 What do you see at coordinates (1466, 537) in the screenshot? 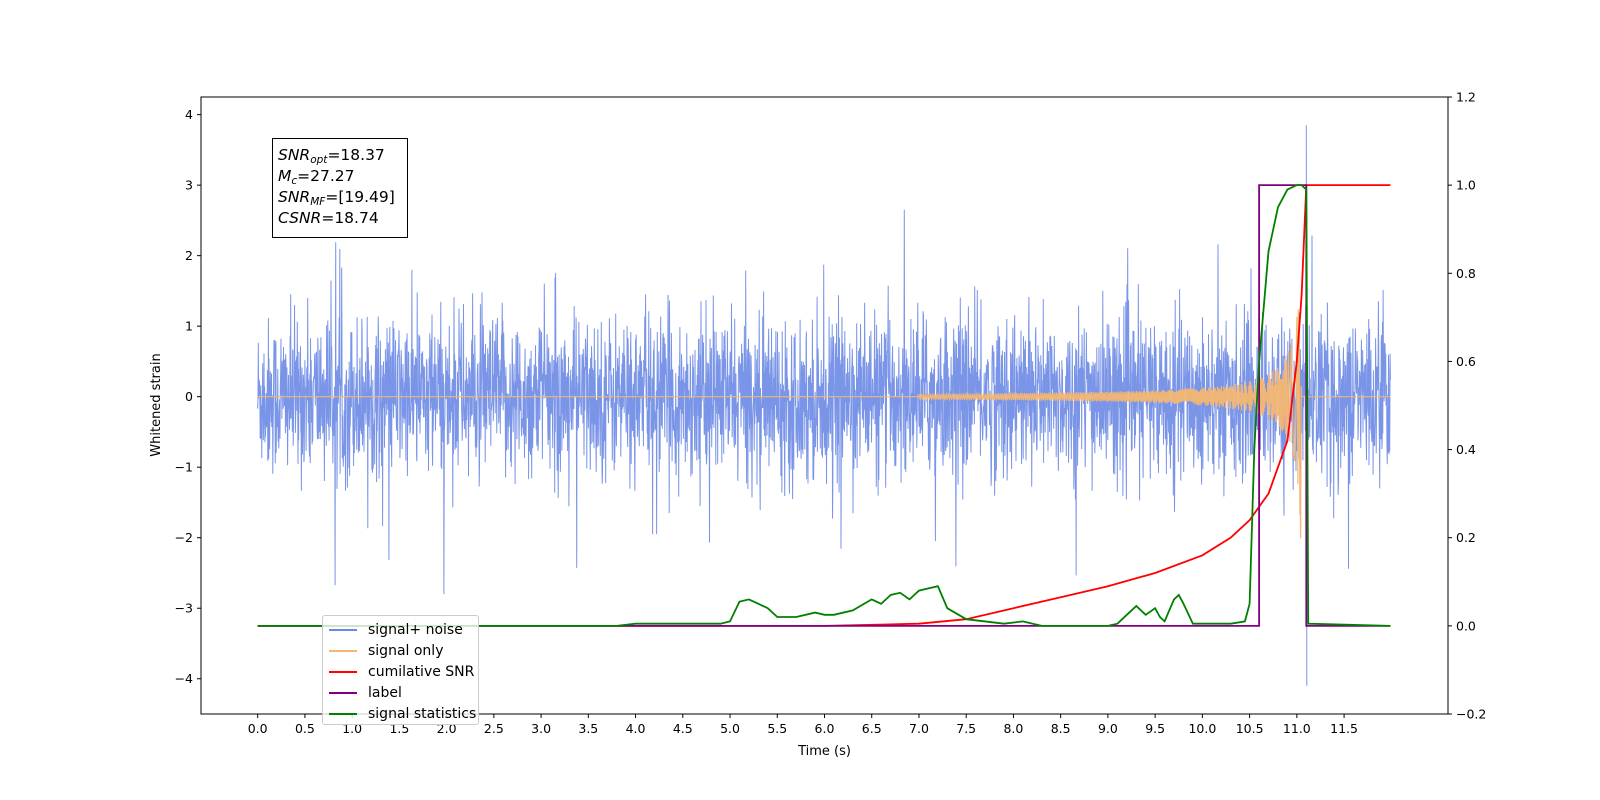
I see `y2-tick-label: 0.2` at bounding box center [1466, 537].